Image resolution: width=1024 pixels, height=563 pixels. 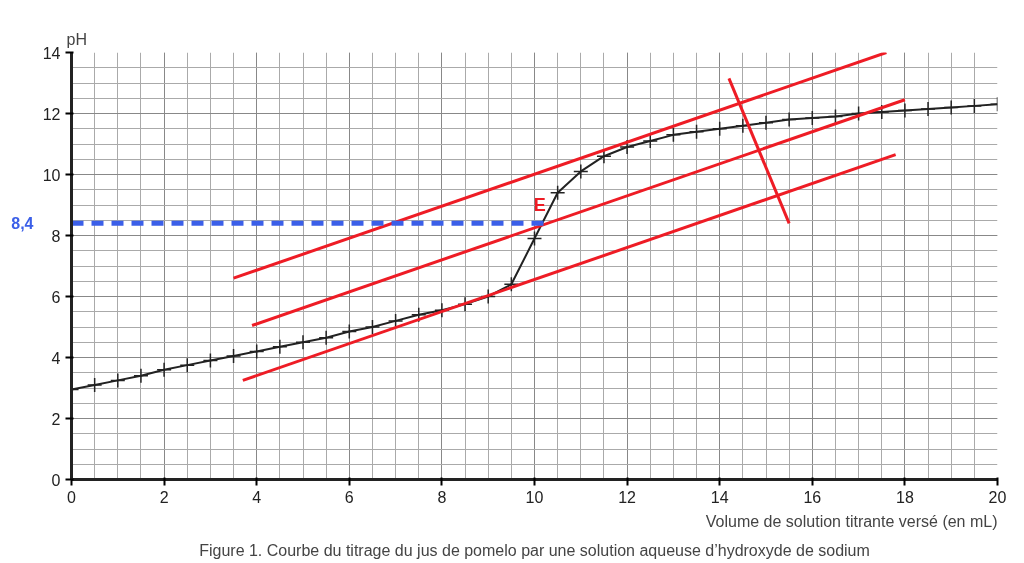 What do you see at coordinates (851, 521) in the screenshot?
I see `x-axis-title: Volume de solution titrante versé (en mL)` at bounding box center [851, 521].